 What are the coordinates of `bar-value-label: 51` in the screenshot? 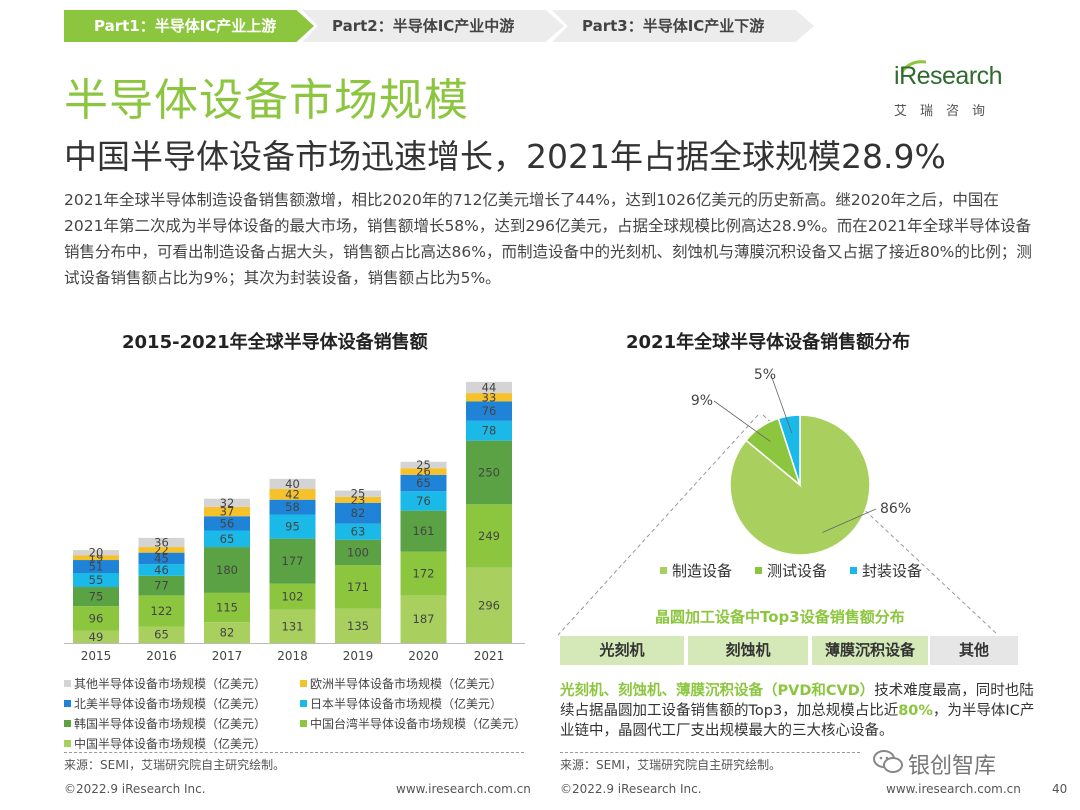 It's located at (96, 567).